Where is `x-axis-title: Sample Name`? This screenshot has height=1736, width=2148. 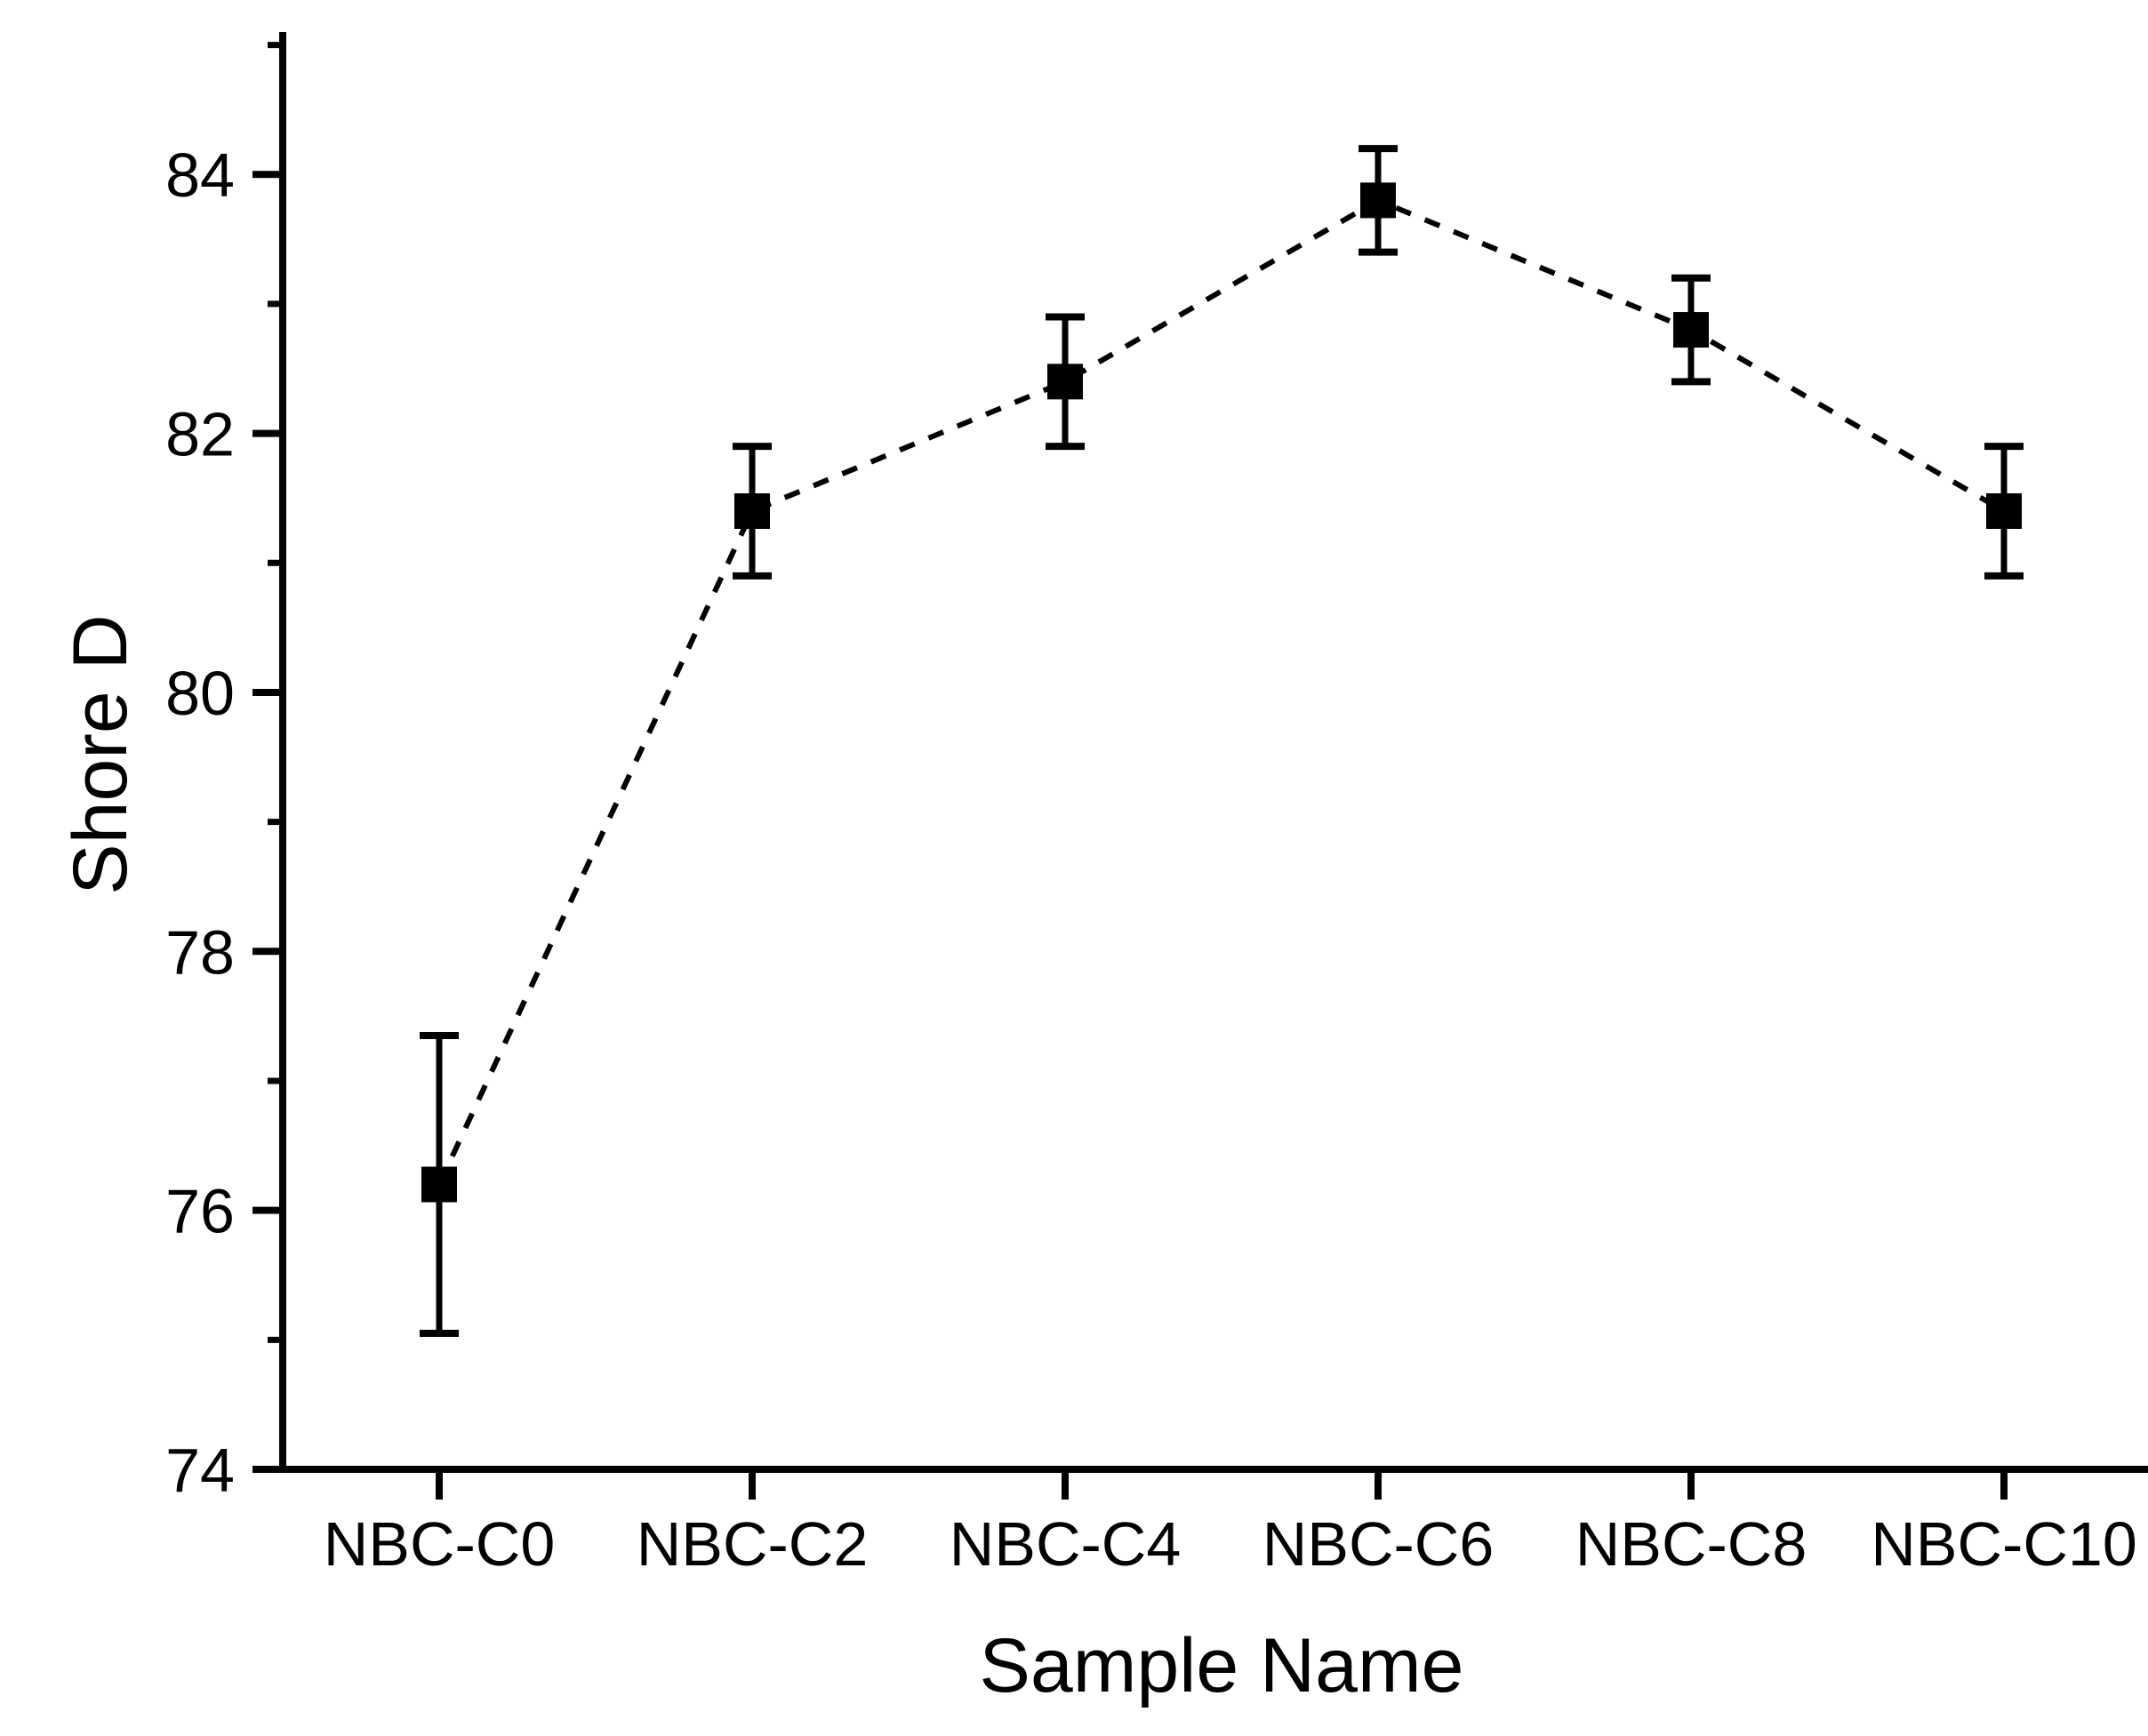
x-axis-title: Sample Name is located at coordinates (1221, 1665).